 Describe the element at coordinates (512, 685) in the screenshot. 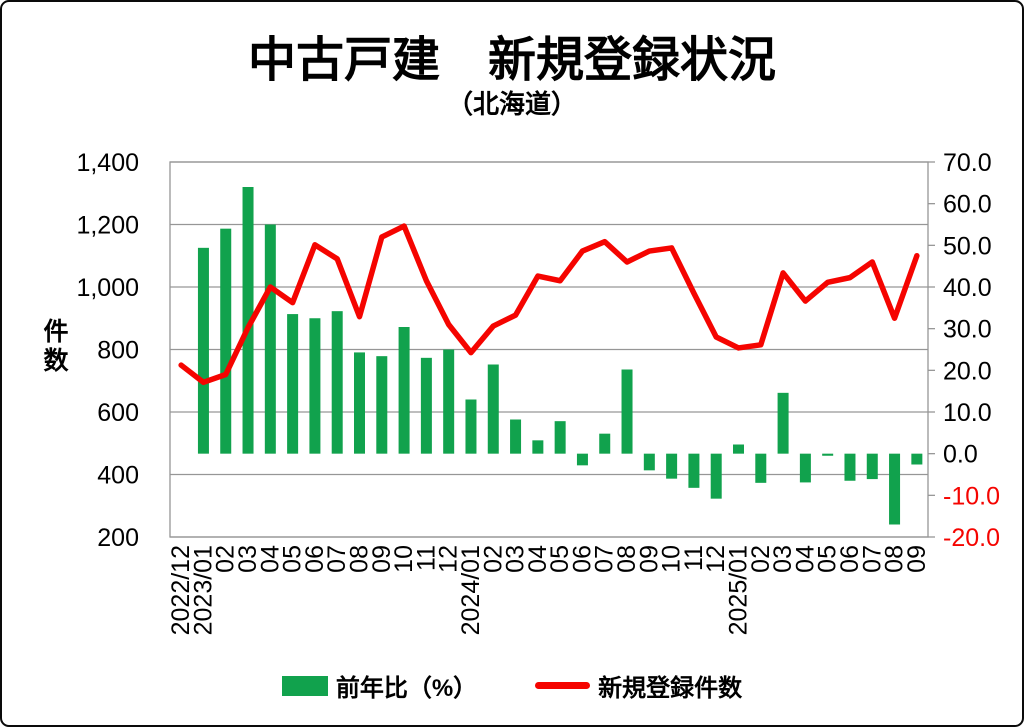

I see `legend: 前年比（%） 新規登録件数` at that location.